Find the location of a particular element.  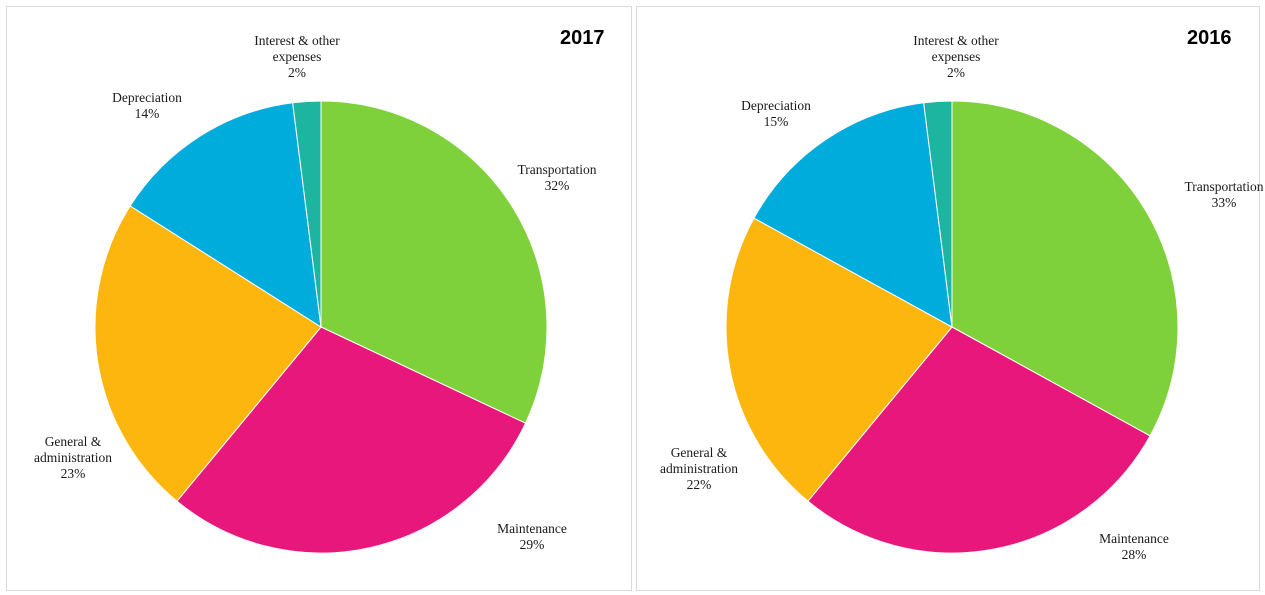

slice-label-general-administration: General & administration 23% is located at coordinates (73, 457).